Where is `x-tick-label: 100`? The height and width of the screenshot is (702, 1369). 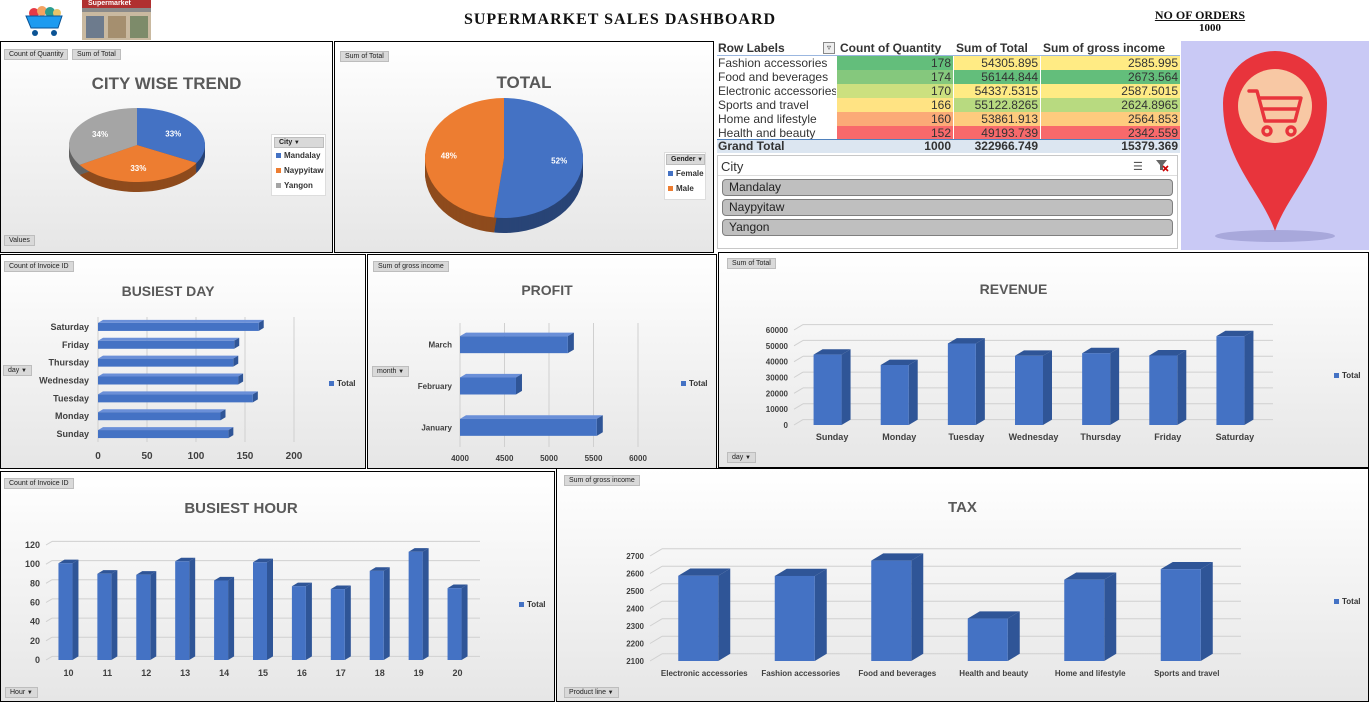
x-tick-label: 100 is located at coordinates (196, 456).